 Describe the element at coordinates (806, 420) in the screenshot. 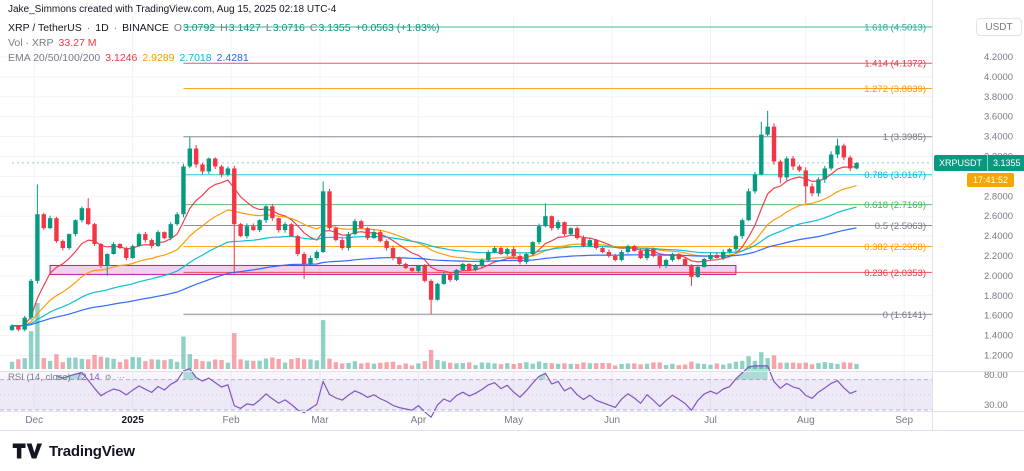

I see `svg-text: Aug` at that location.